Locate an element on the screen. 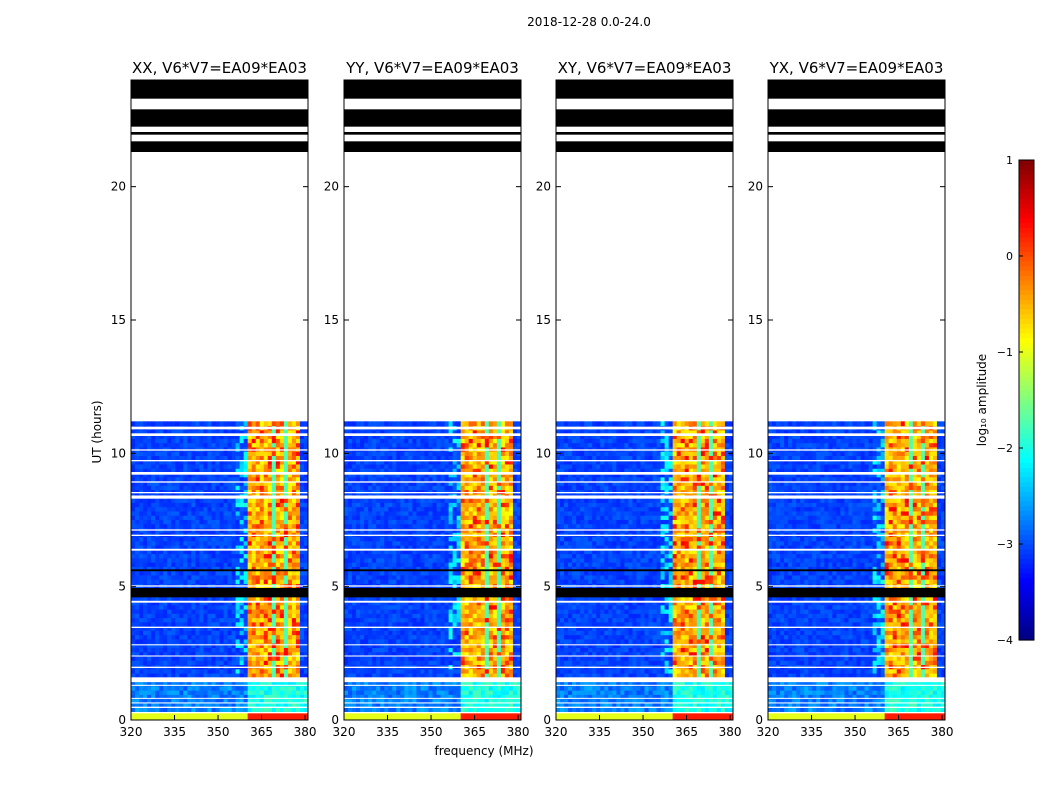 This screenshot has width=1050, height=800. spectrogram-image is located at coordinates (220, 400).